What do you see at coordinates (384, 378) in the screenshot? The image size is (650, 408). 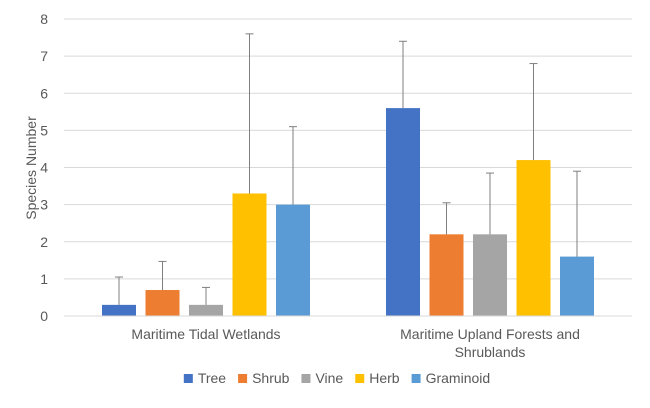 I see `legend-label-herb: Herb` at bounding box center [384, 378].